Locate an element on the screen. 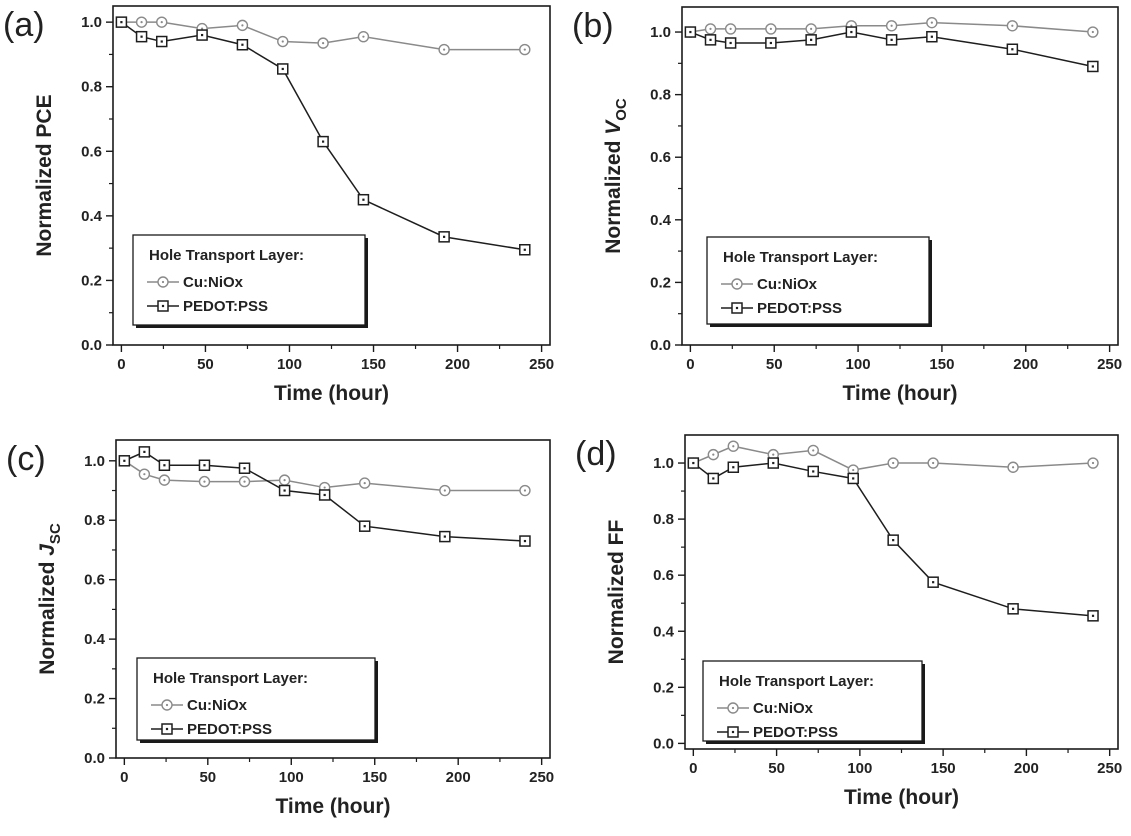 Image resolution: width=1131 pixels, height=836 pixels. series-cu-niox is located at coordinates (323, 36).